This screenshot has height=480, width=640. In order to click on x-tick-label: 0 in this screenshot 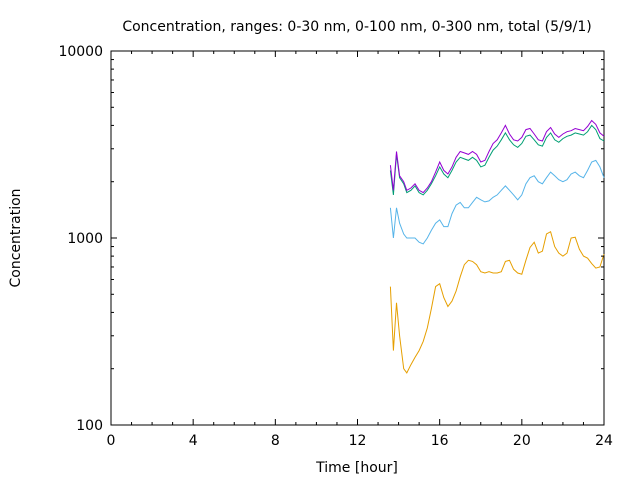, I will do `click(111, 441)`.